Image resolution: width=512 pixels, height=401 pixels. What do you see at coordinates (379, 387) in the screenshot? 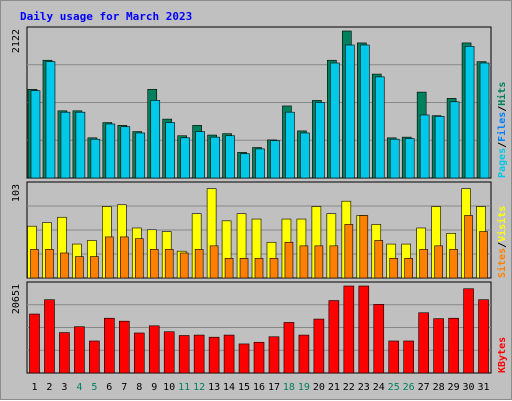
I see `x-tick-label: 24` at bounding box center [379, 387].